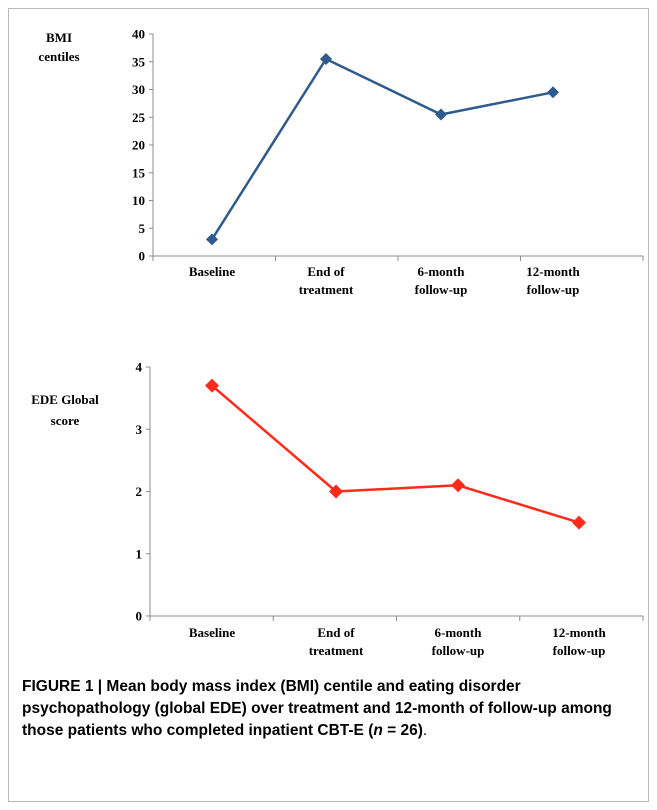 The width and height of the screenshot is (657, 810). What do you see at coordinates (138, 145) in the screenshot?
I see `bmi-y-tick-label: 20` at bounding box center [138, 145].